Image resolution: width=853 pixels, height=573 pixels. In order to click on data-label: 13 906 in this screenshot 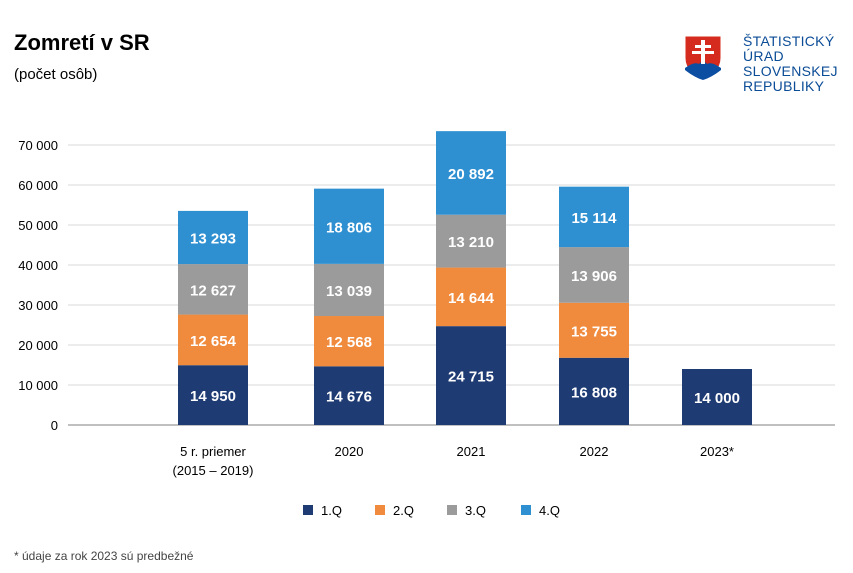, I will do `click(594, 276)`.